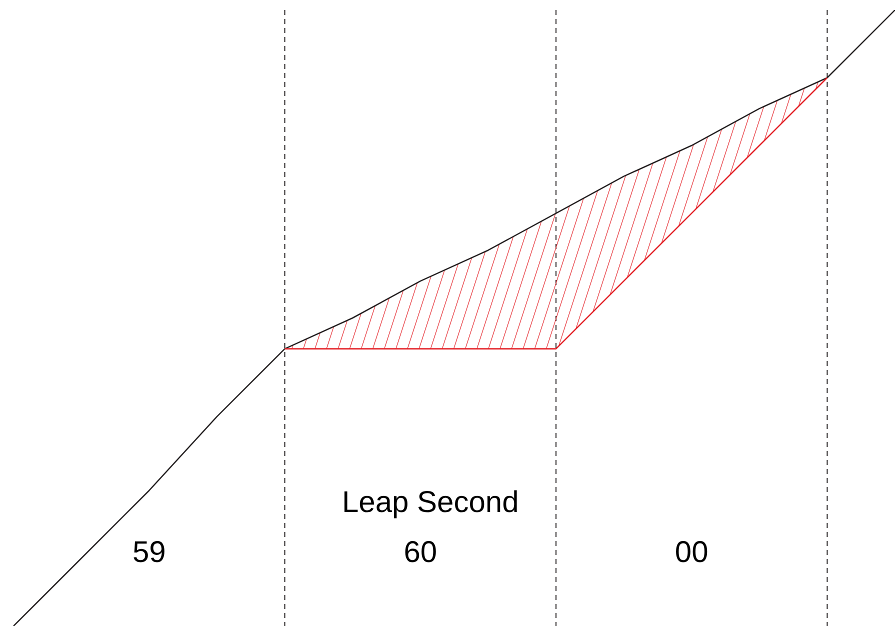 The width and height of the screenshot is (895, 626). What do you see at coordinates (430, 503) in the screenshot?
I see `annotation: Leap Second` at bounding box center [430, 503].